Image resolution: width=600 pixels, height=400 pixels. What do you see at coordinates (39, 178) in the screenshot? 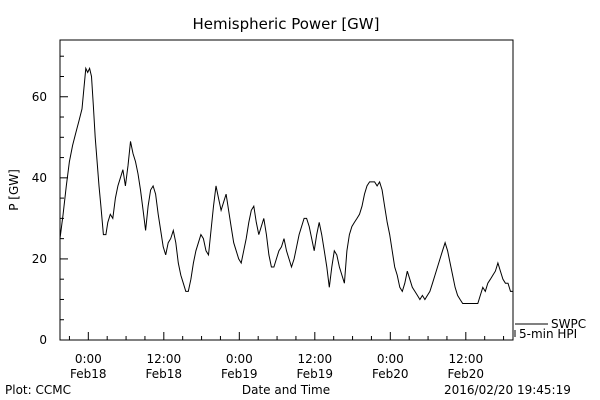
I see `y-tick-label: 40` at bounding box center [39, 178].